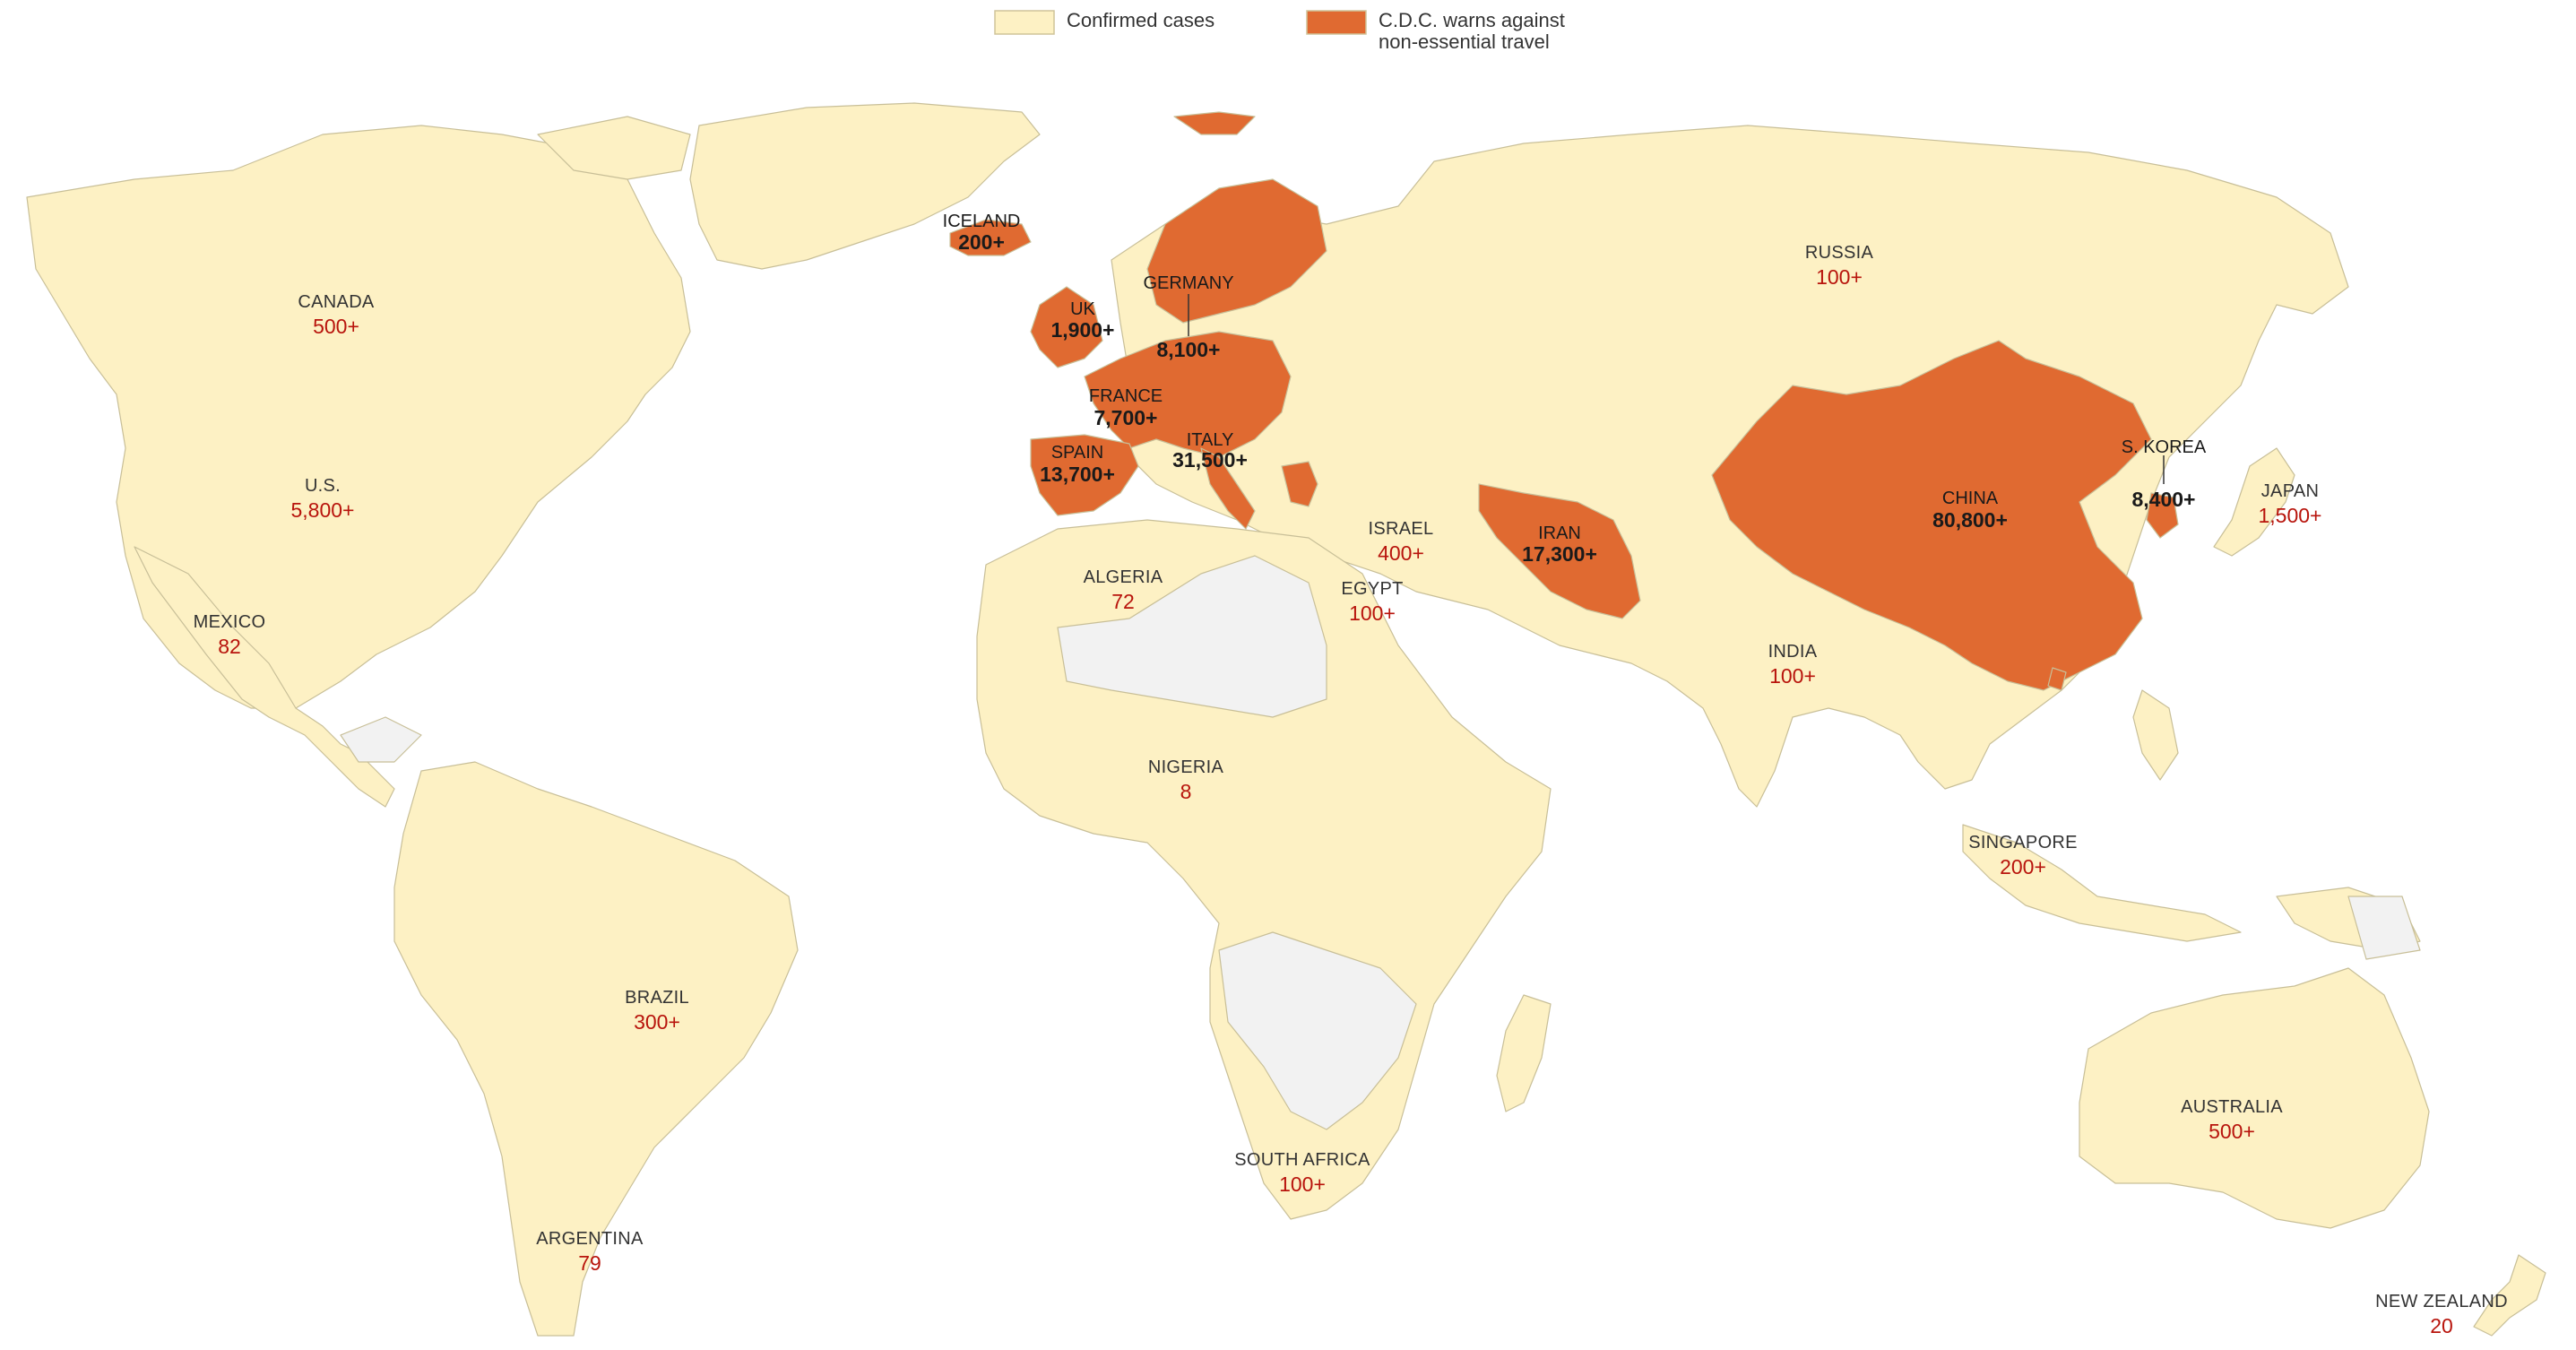  What do you see at coordinates (590, 1239) in the screenshot?
I see `label-argentina-name: ARGENTINA` at bounding box center [590, 1239].